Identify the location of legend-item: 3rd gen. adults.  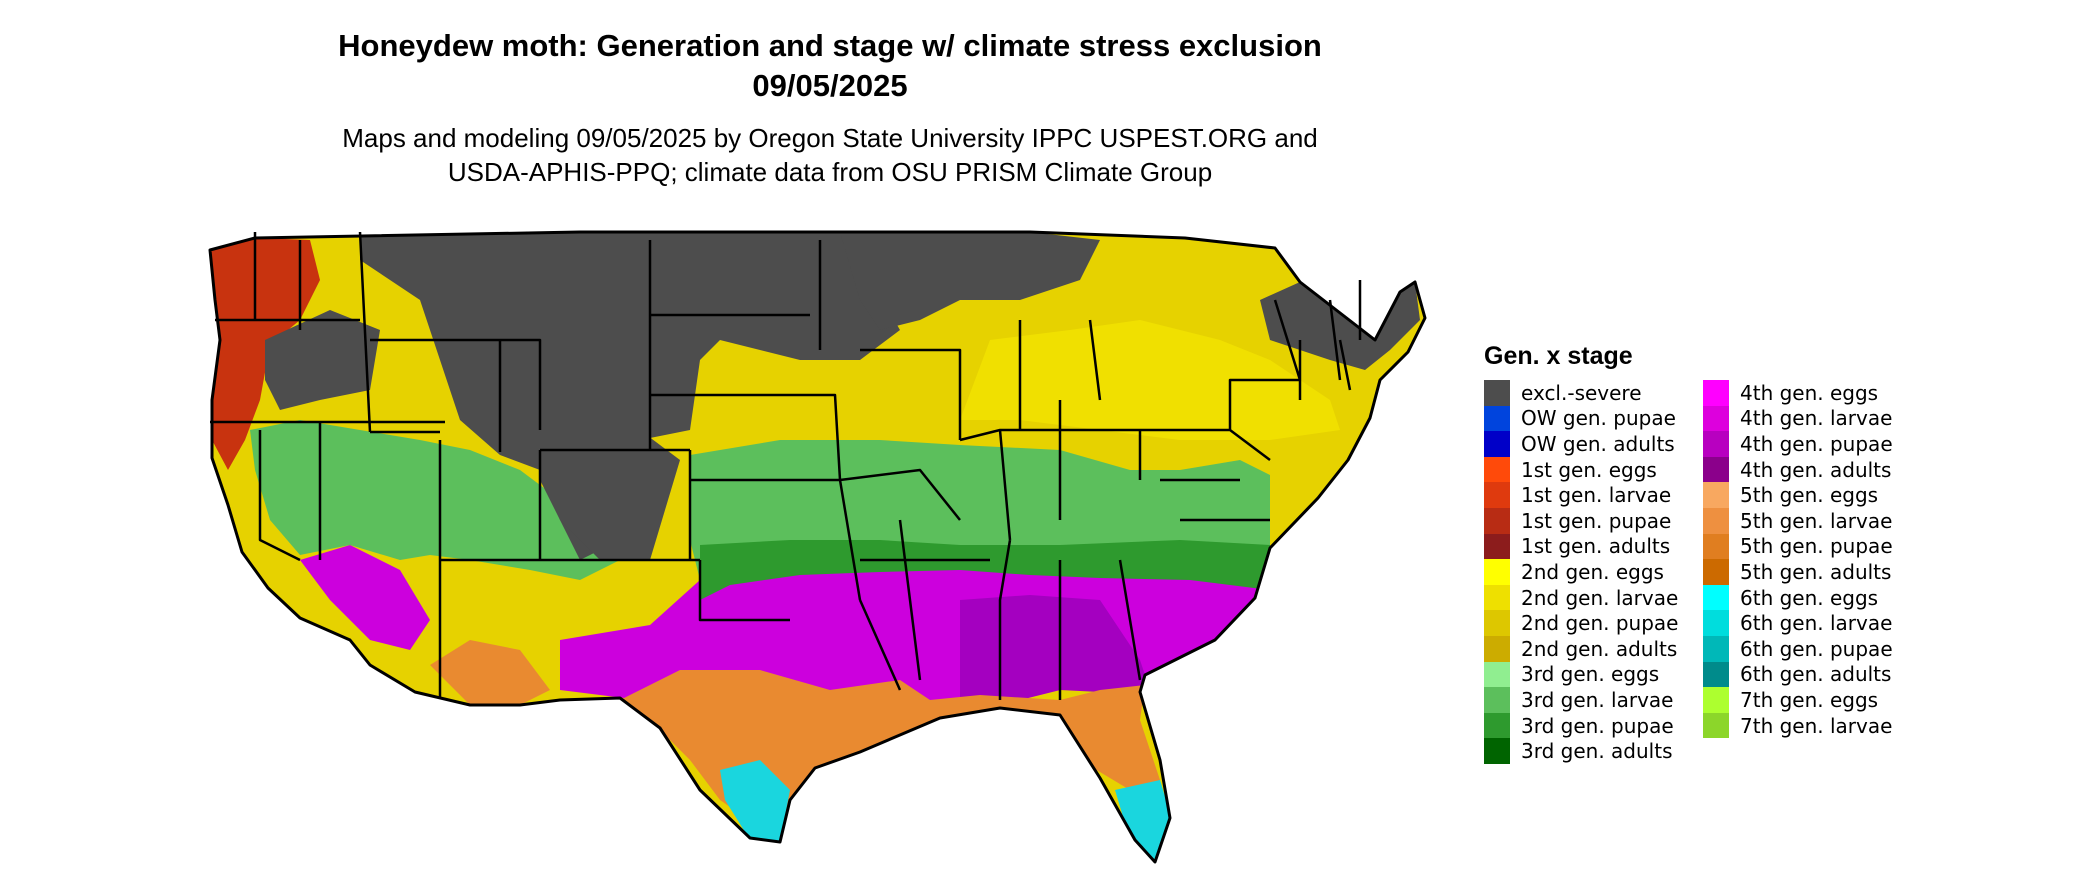
(1581, 751).